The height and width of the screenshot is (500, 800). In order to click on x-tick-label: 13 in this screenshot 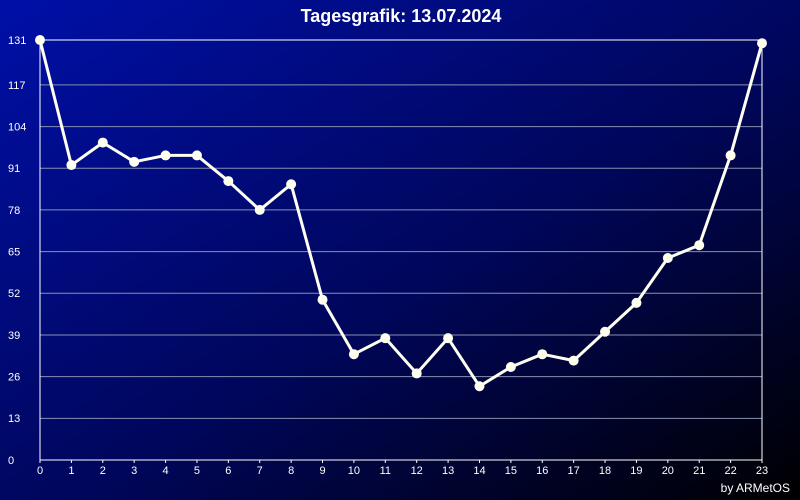, I will do `click(448, 471)`.